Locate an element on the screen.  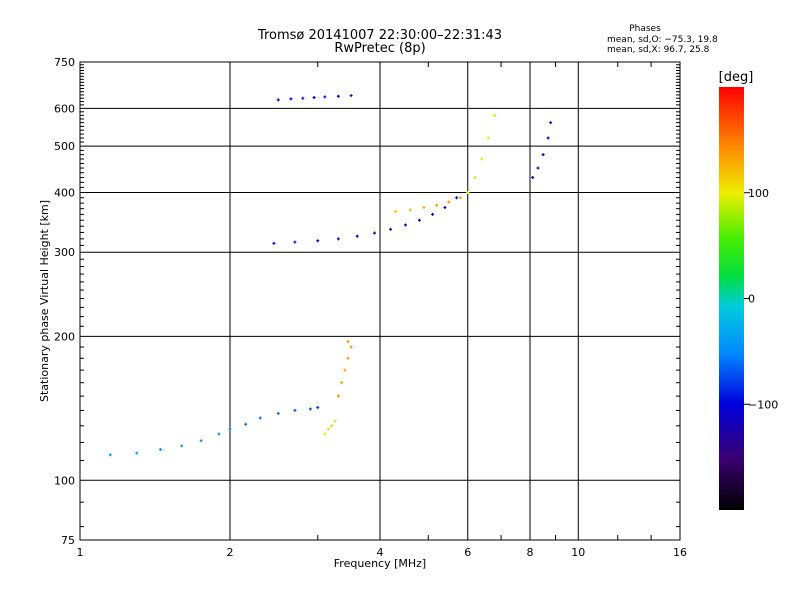
y-tick-label: 600 is located at coordinates (64, 108).